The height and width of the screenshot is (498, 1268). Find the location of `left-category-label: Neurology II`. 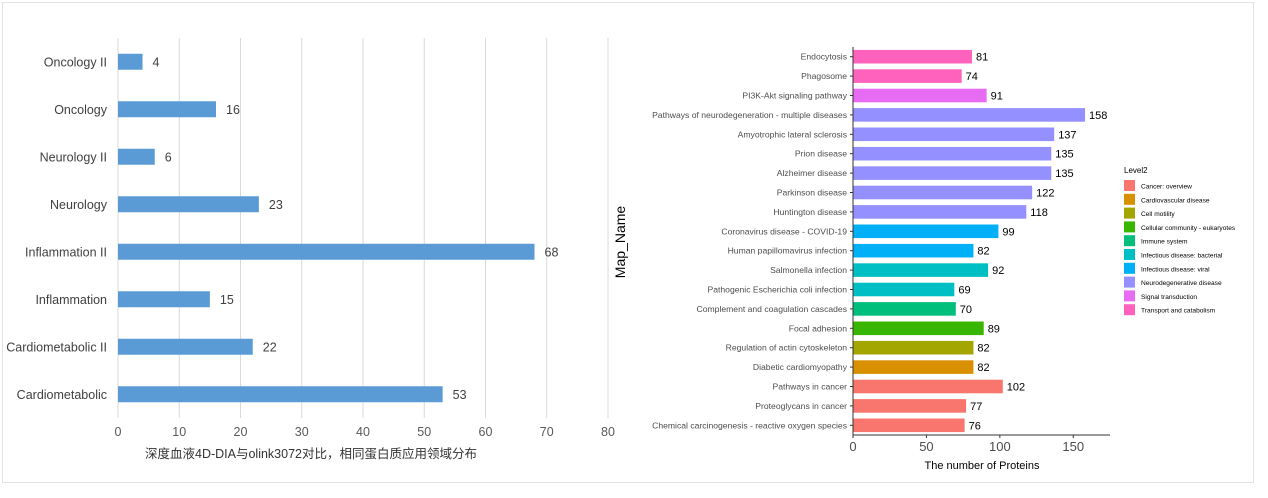

left-category-label: Neurology II is located at coordinates (73, 157).